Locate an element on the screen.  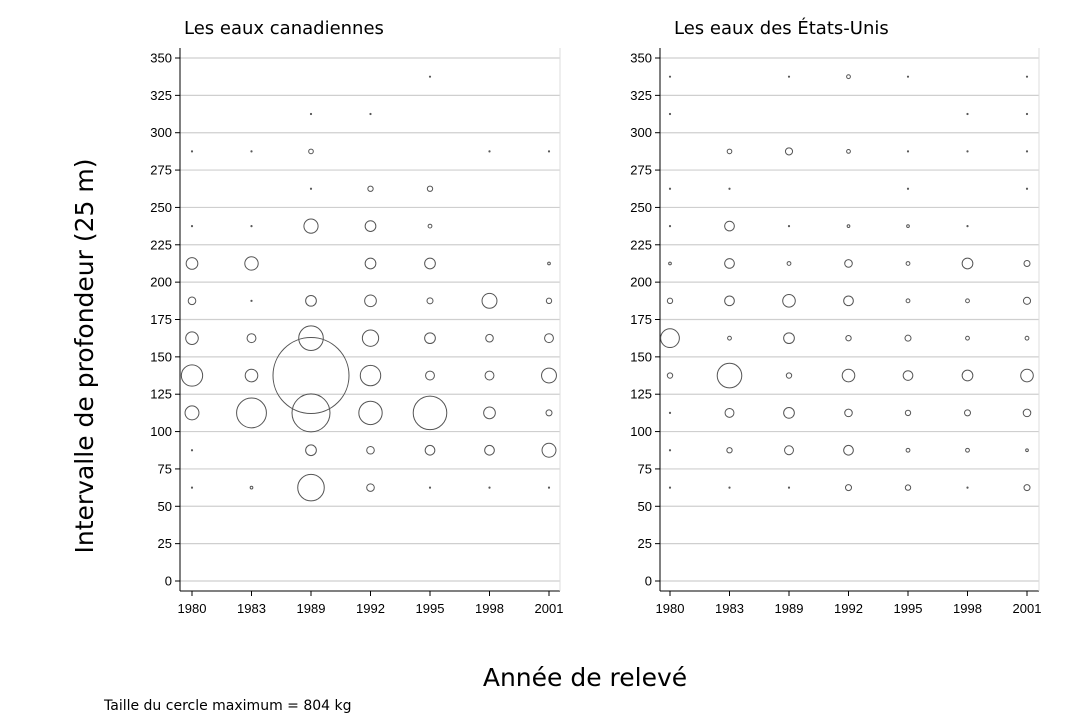
y-tick-label: 25 is located at coordinates (645, 543).